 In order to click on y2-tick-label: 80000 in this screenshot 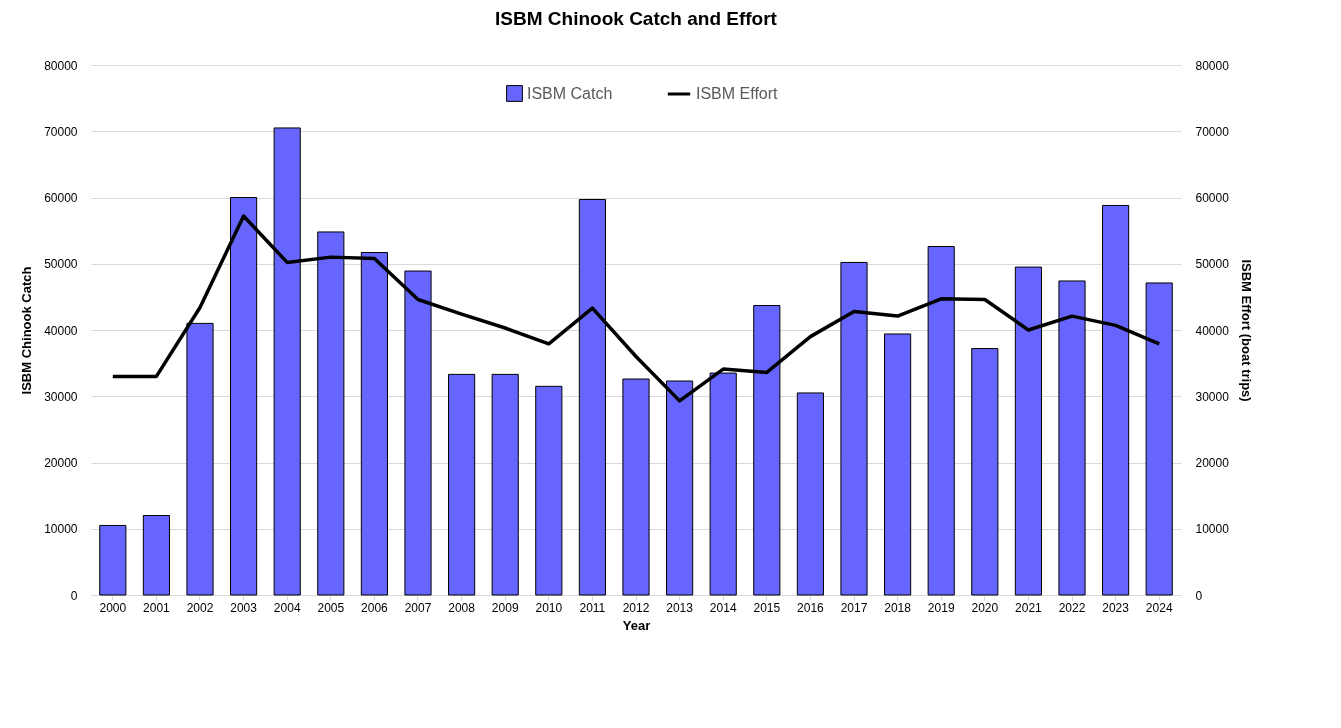, I will do `click(1212, 65)`.